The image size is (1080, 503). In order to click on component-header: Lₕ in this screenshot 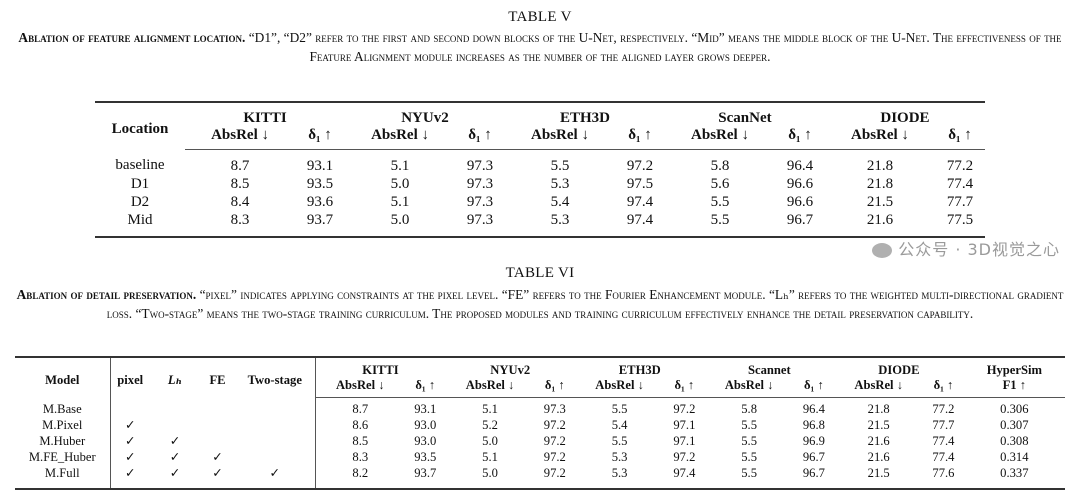, I will do `click(175, 380)`.